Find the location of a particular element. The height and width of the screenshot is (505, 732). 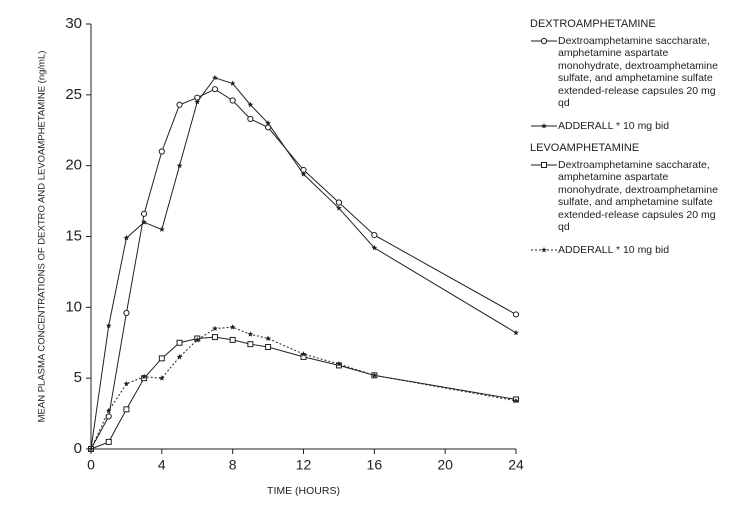

x-tick-label: 12 is located at coordinates (304, 465).